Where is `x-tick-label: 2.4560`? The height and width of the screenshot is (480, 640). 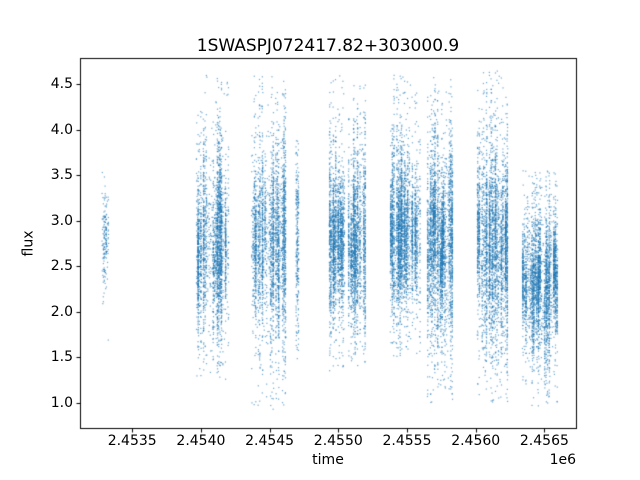
x-tick-label: 2.4560 is located at coordinates (476, 441).